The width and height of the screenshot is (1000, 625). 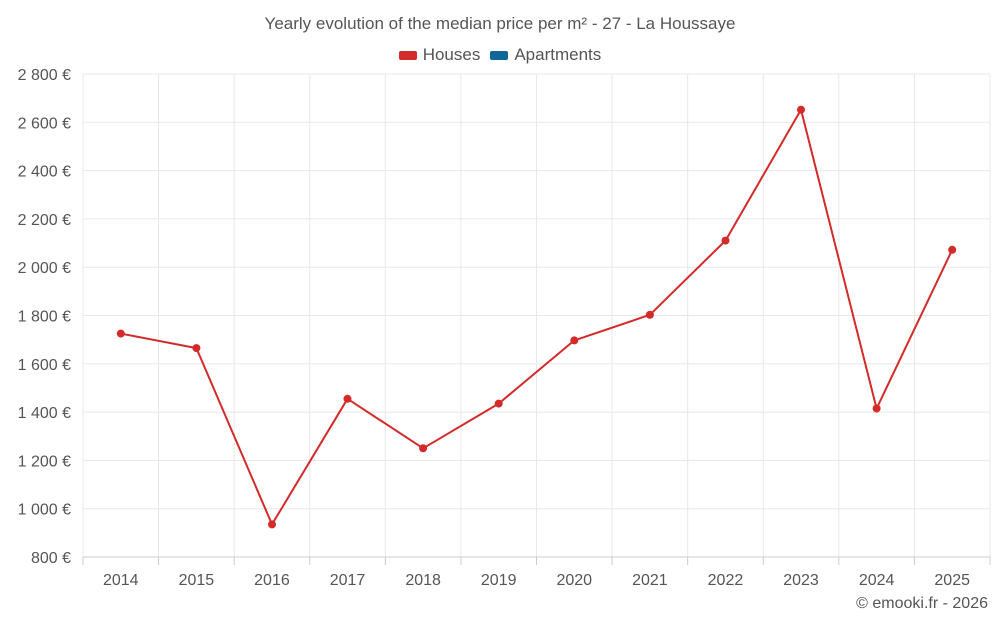 I want to click on x-tick-label: 2017, so click(x=348, y=580).